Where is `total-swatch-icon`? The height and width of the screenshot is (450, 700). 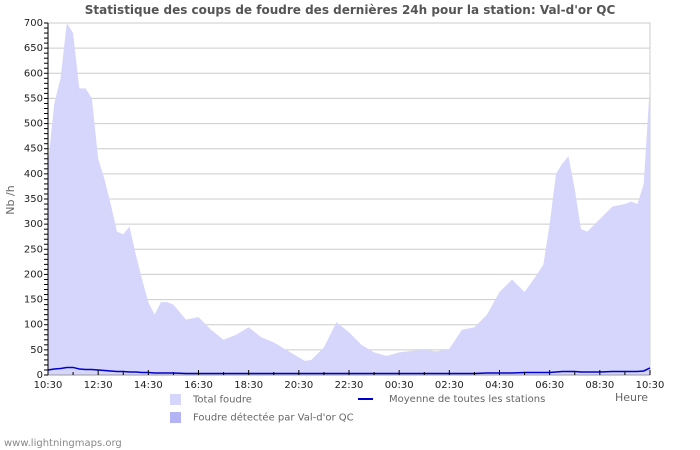 total-swatch-icon is located at coordinates (175, 399).